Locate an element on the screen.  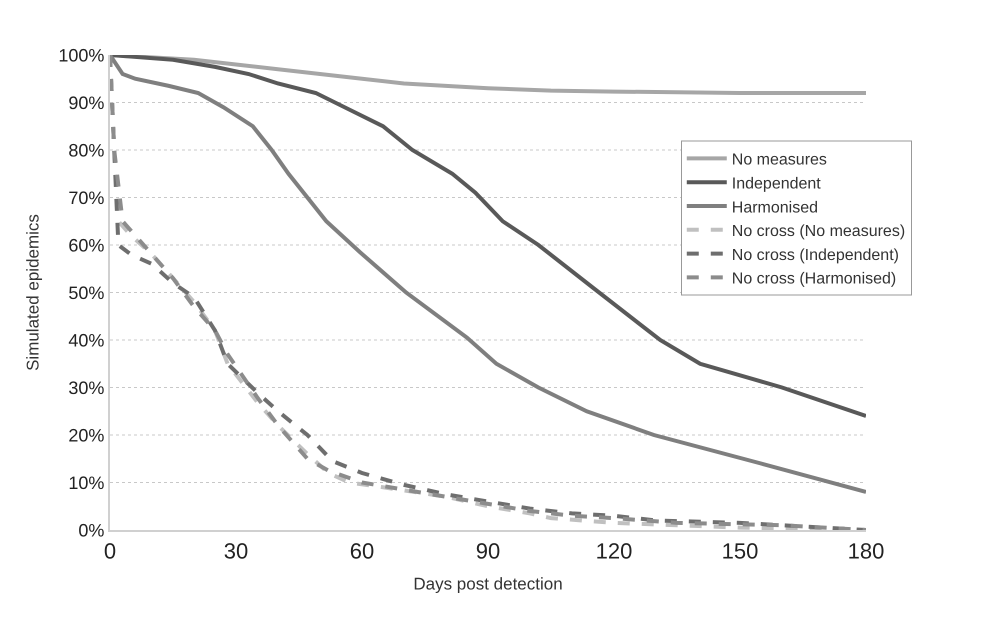
legend-label: No measures is located at coordinates (779, 160).